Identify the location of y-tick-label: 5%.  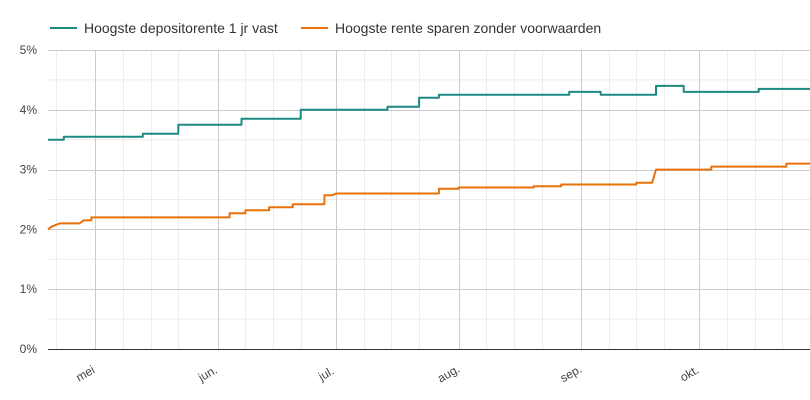
(29, 50).